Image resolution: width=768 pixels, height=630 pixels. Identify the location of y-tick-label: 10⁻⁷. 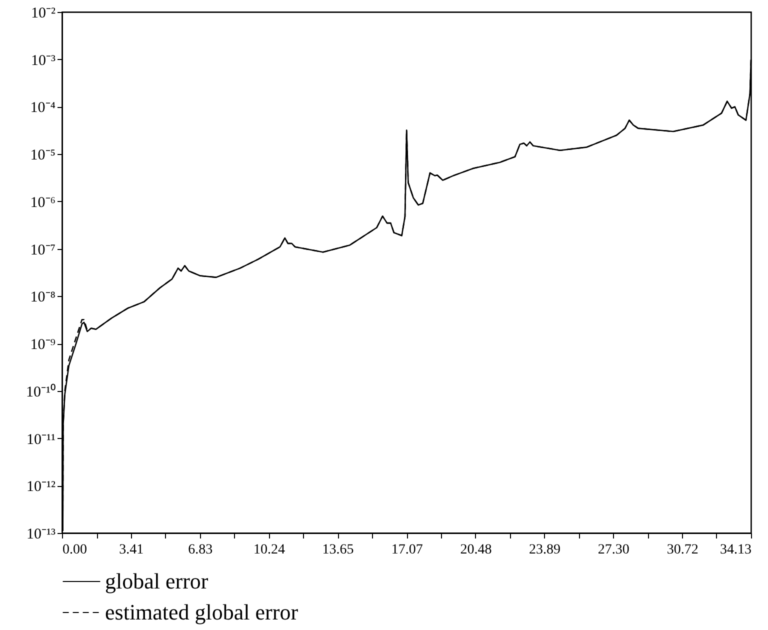
(43, 250).